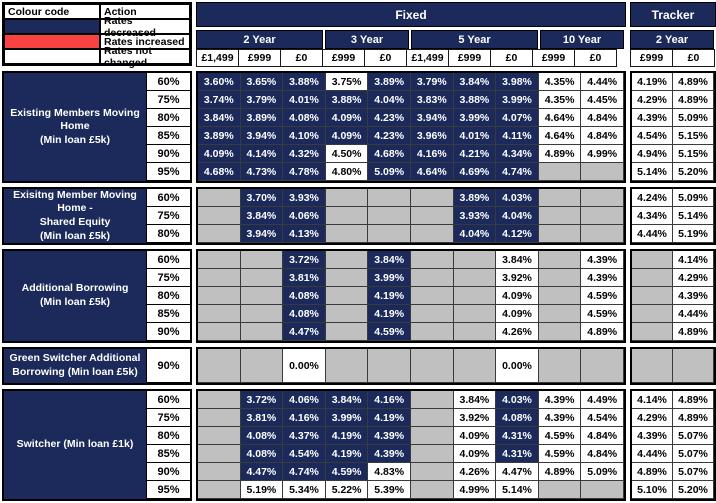  Describe the element at coordinates (517, 172) in the screenshot. I see `rate-cell: 4.74%` at that location.